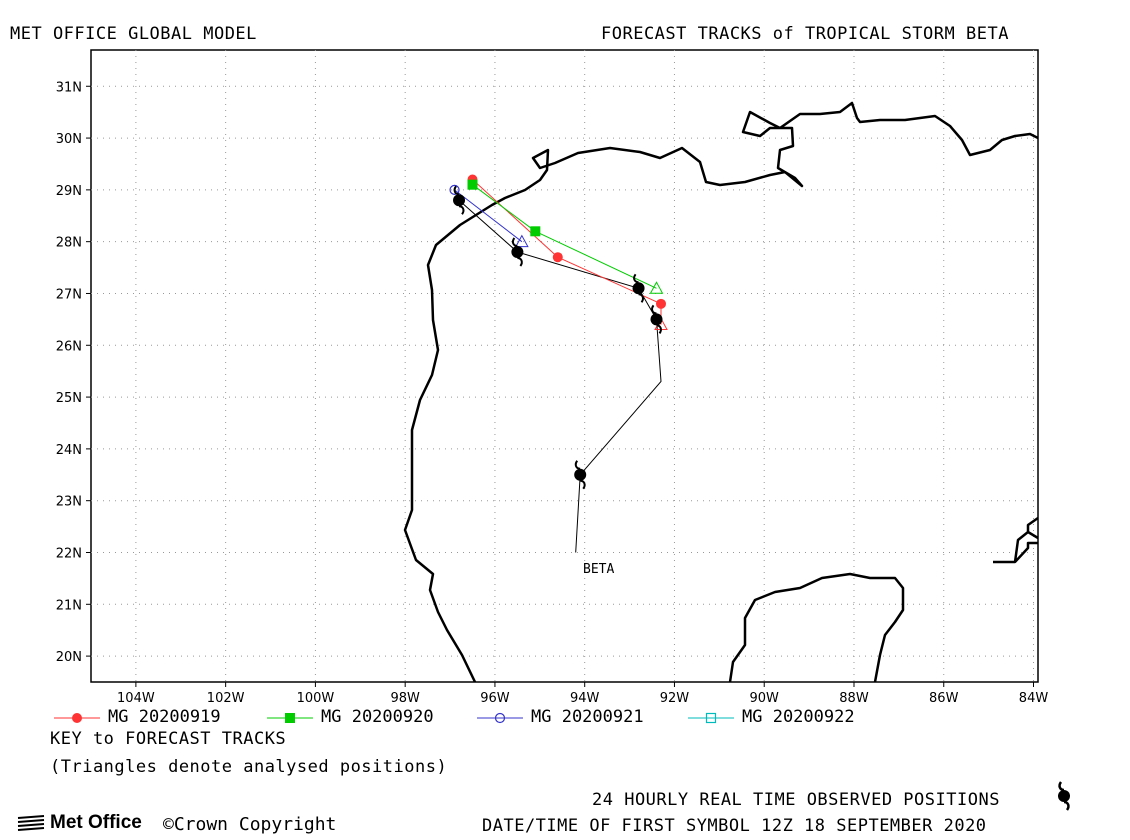 The width and height of the screenshot is (1130, 840). Describe the element at coordinates (316, 698) in the screenshot. I see `lon-tick-label: 100W` at that location.